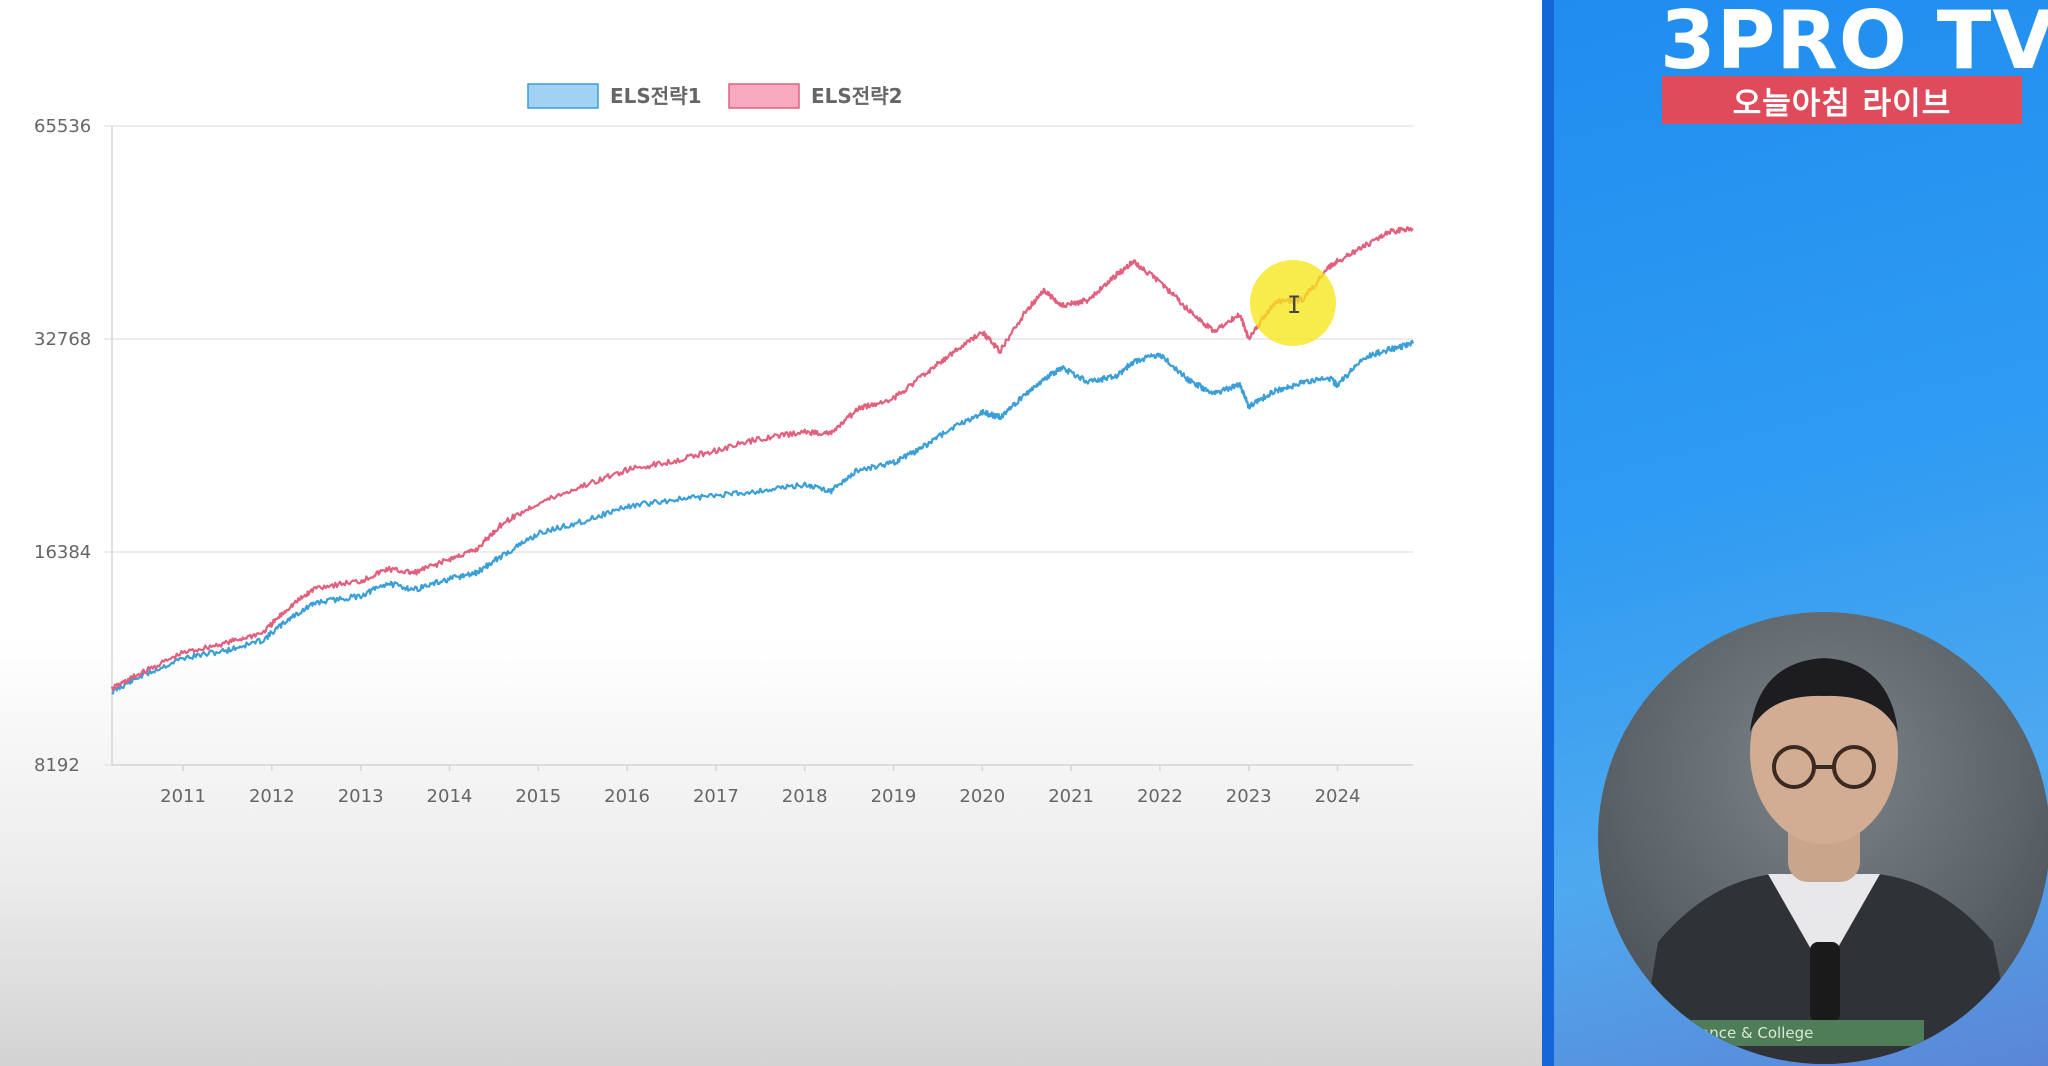 The height and width of the screenshot is (1066, 2048). What do you see at coordinates (857, 96) in the screenshot?
I see `legend-label-2: ELS전략2` at bounding box center [857, 96].